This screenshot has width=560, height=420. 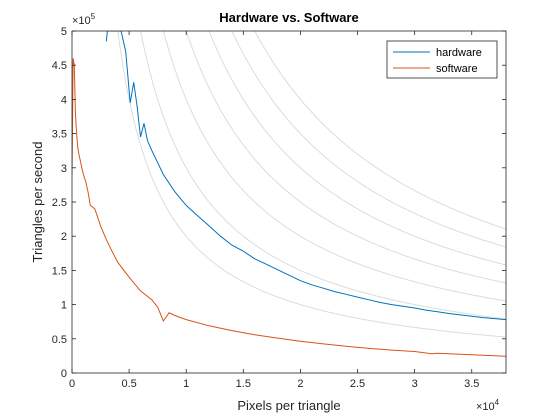 What do you see at coordinates (93, 16) in the screenshot?
I see `y-exponent-power: 5` at bounding box center [93, 16].